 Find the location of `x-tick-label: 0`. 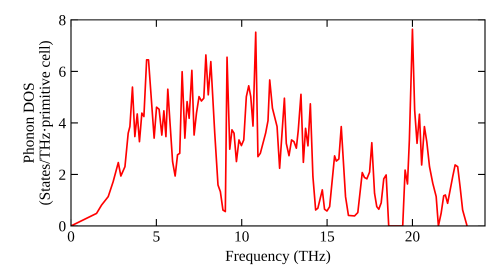

x-tick-label: 0 is located at coordinates (71, 236).